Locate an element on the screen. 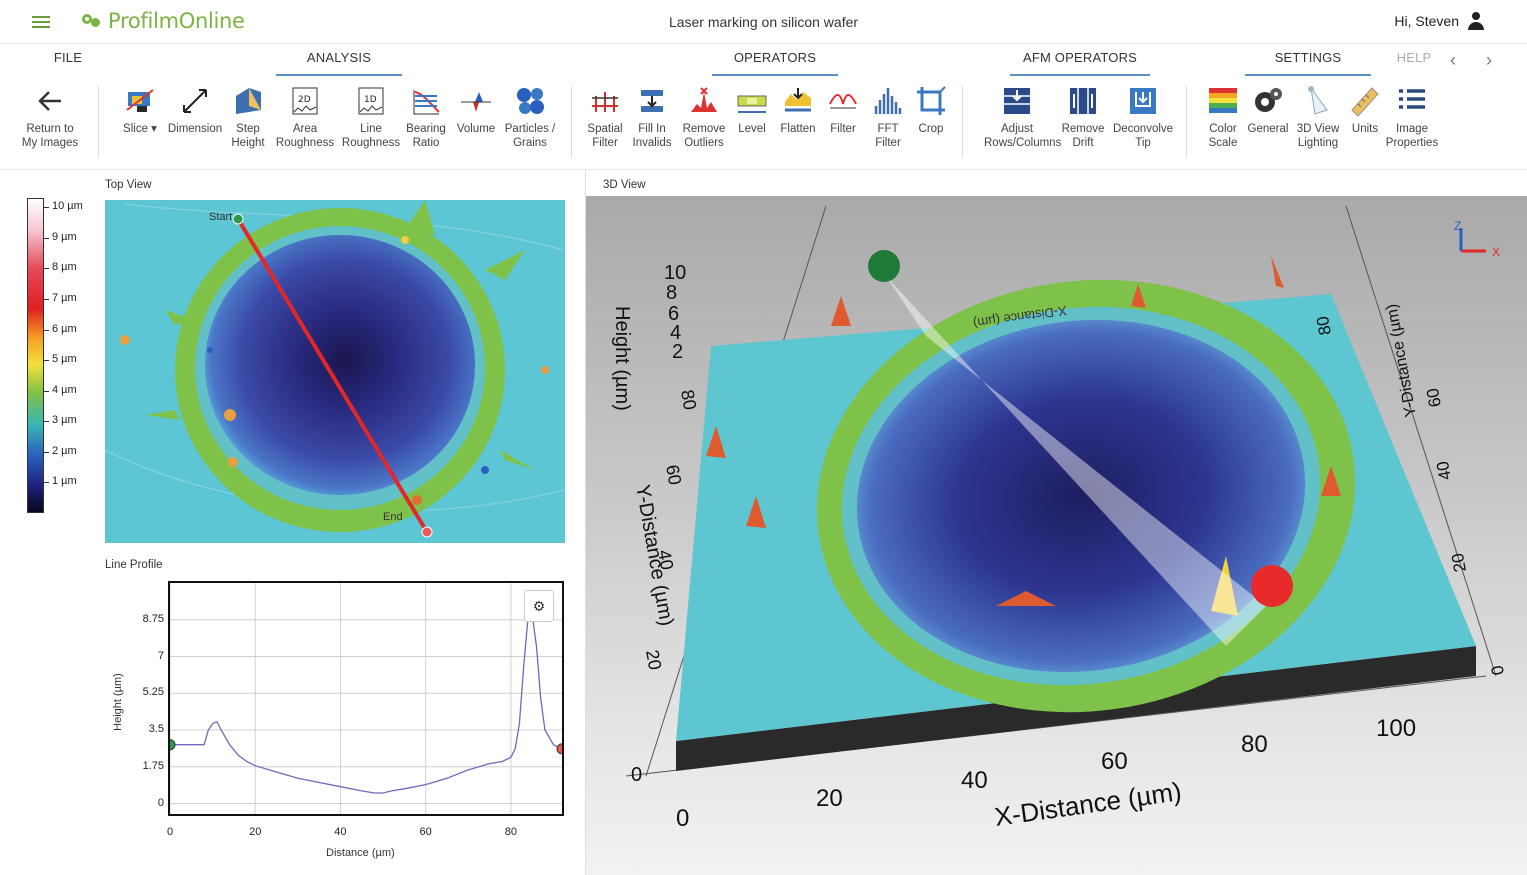 Image resolution: width=1527 pixels, height=875 pixels. flatten-button: Flatten is located at coordinates (798, 125).